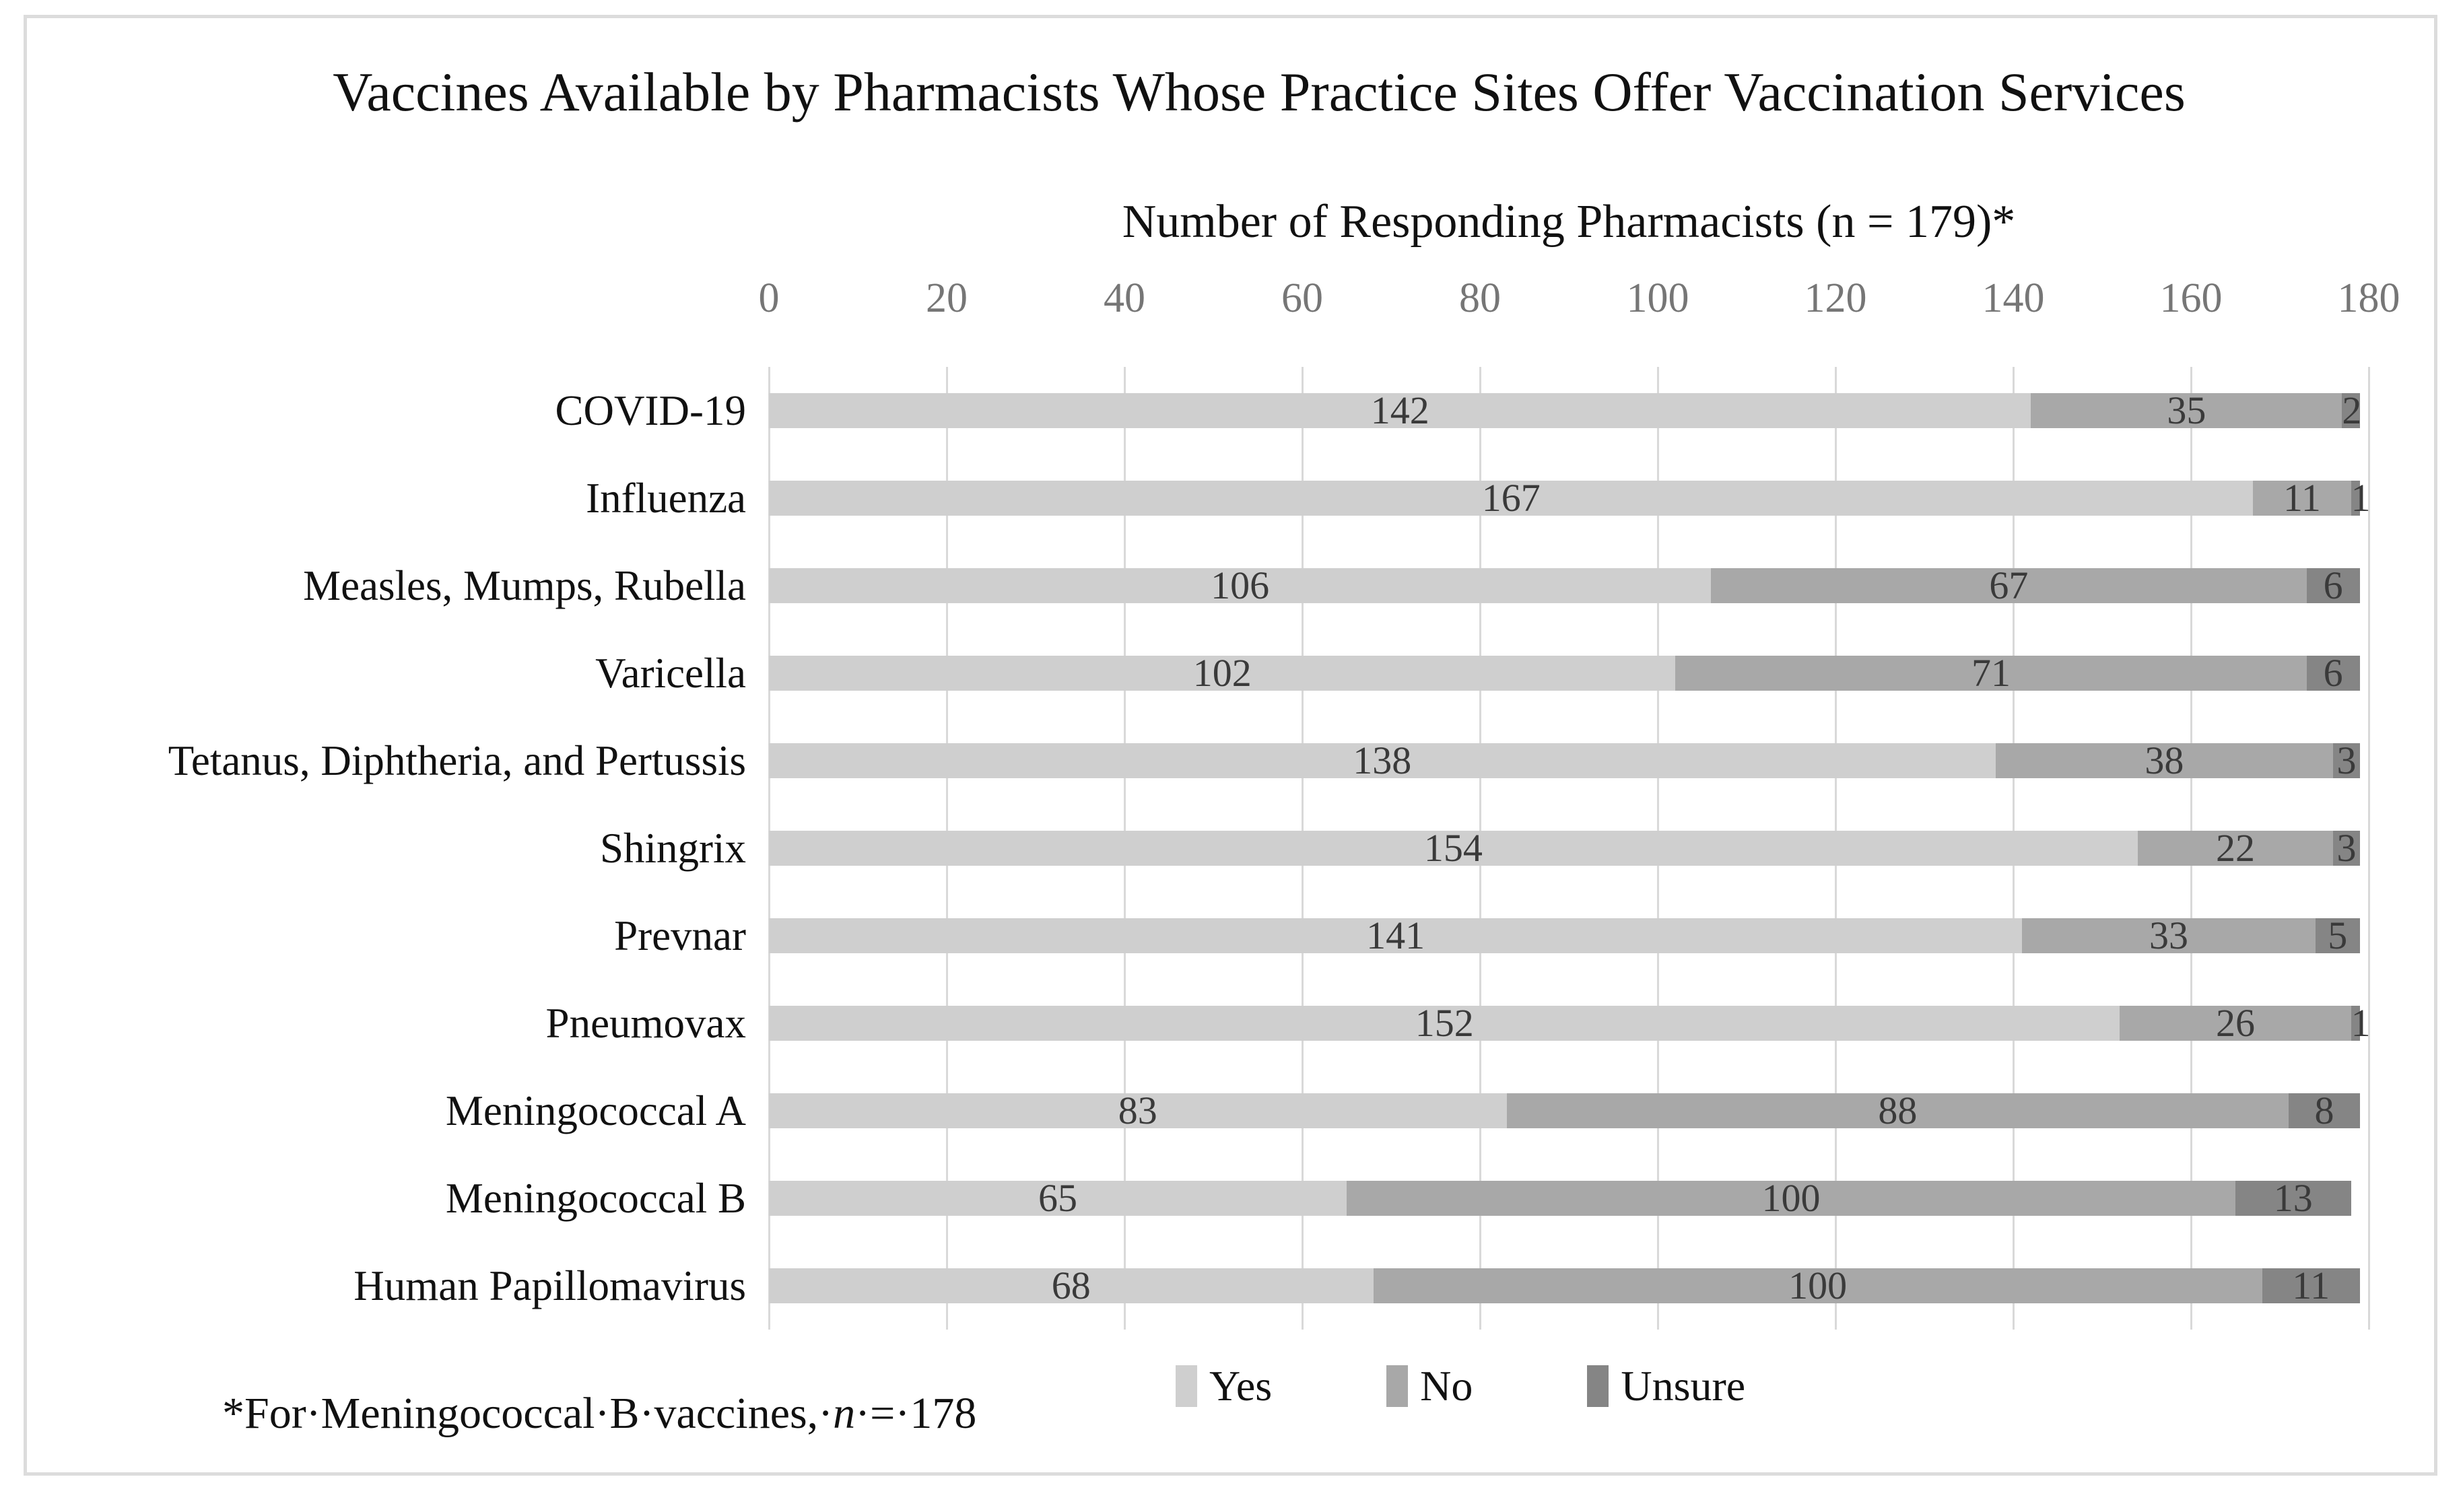  I want to click on bar-value-label: 22, so click(2235, 848).